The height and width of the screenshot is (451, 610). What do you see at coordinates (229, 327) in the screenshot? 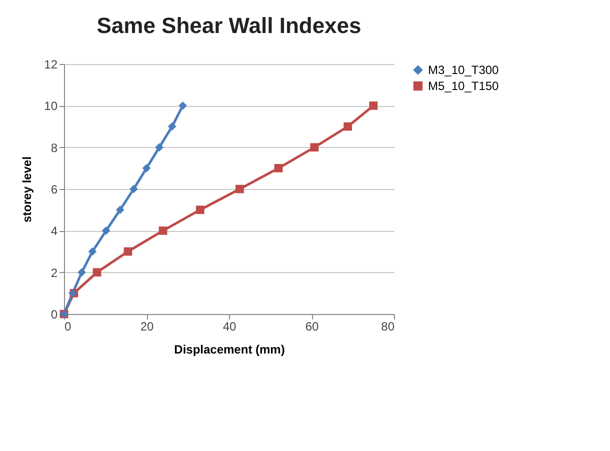
I see `x-tick-label: 40` at bounding box center [229, 327].